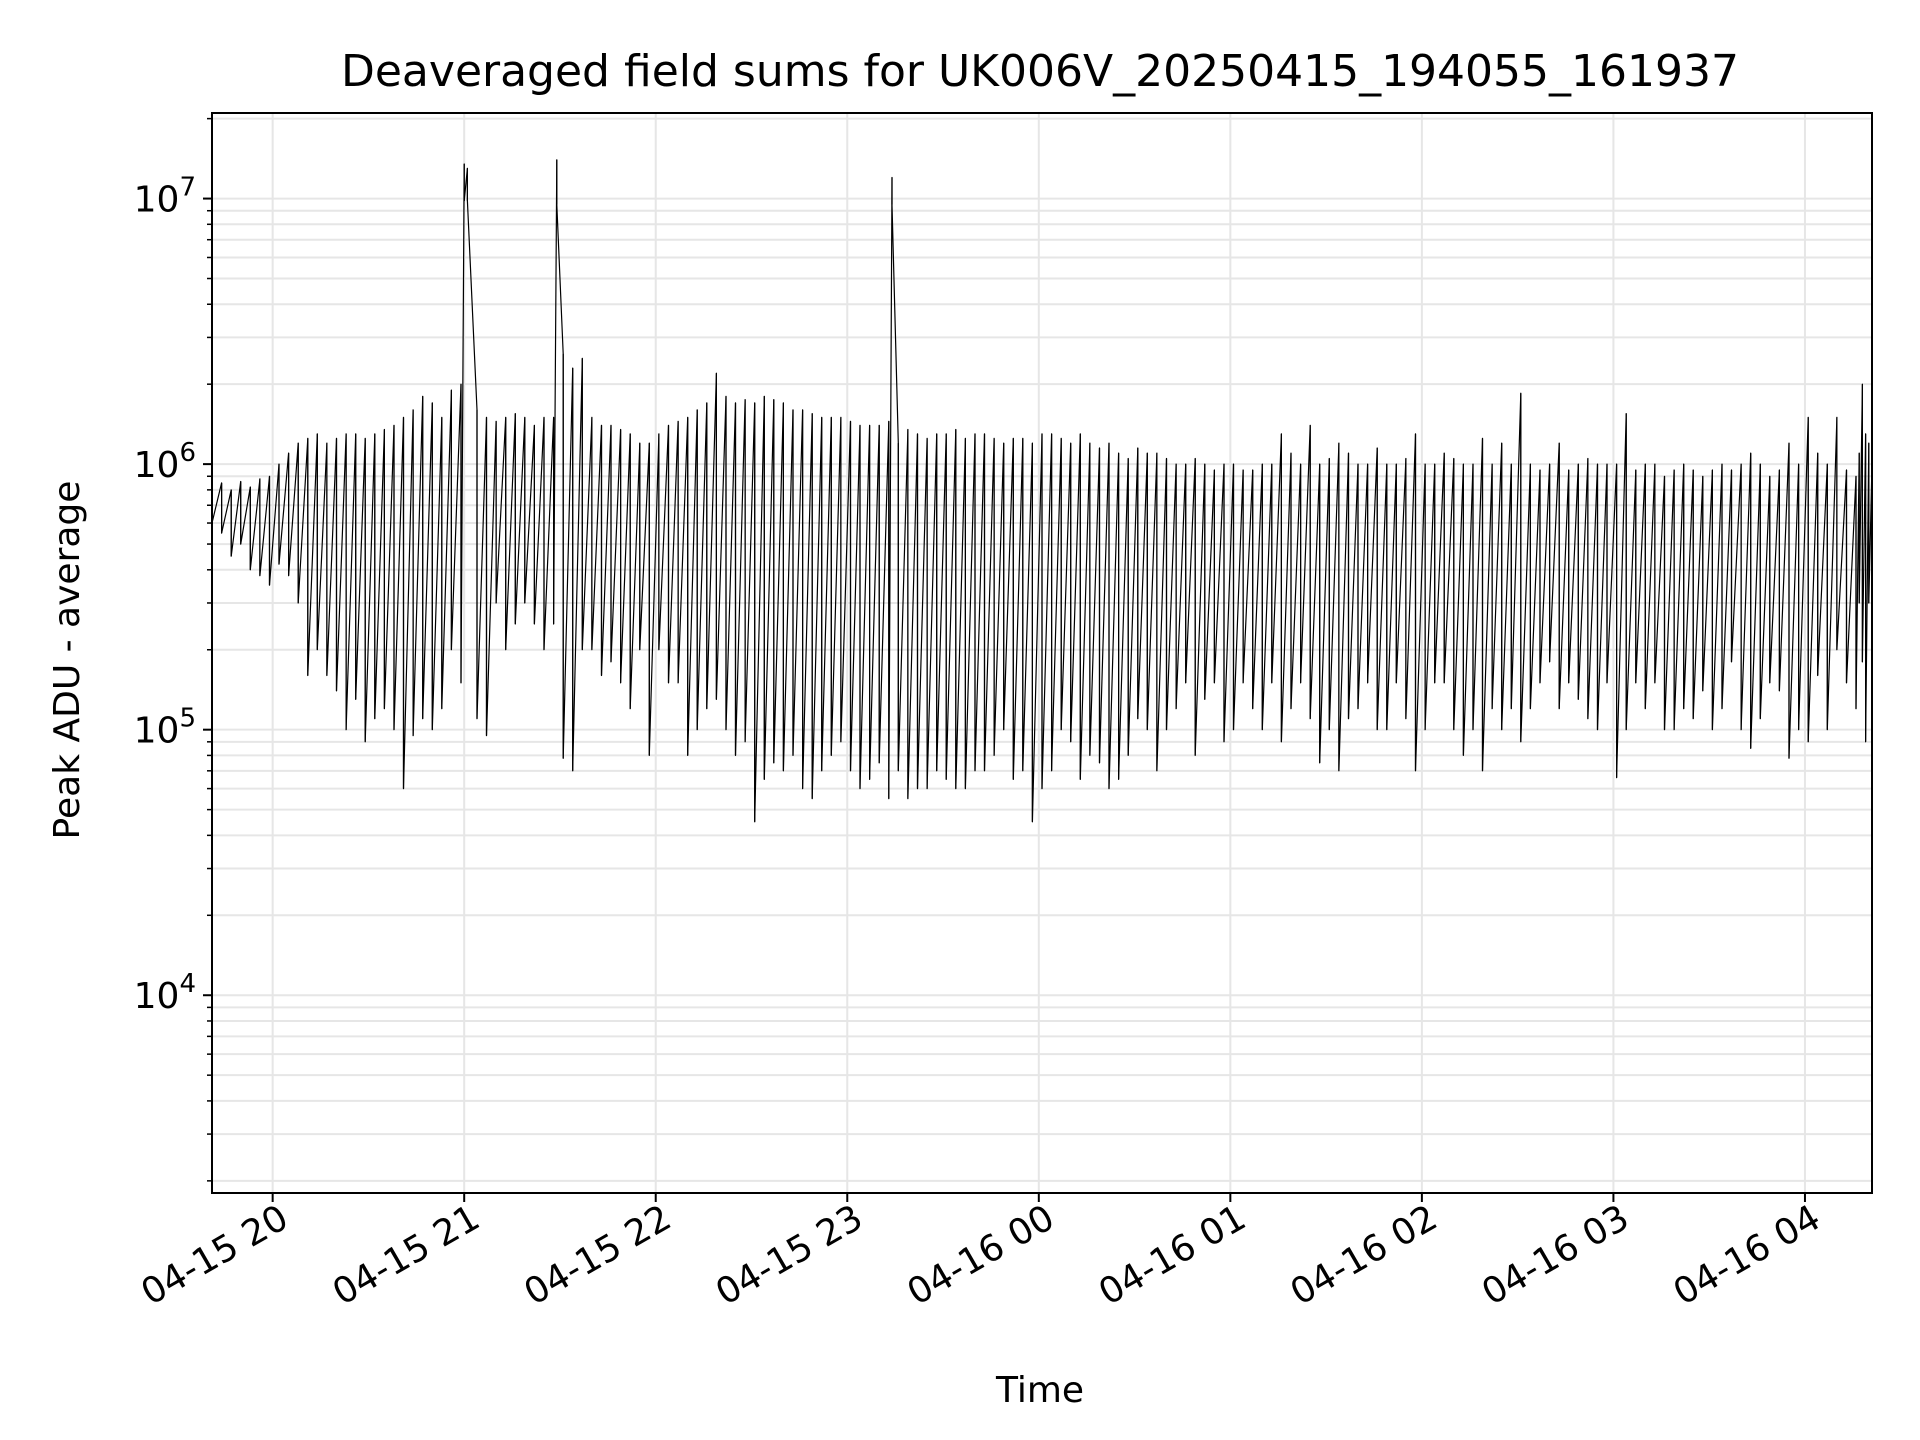 The width and height of the screenshot is (1920, 1440). Describe the element at coordinates (187, 188) in the screenshot. I see `y-tick-exponent: 7` at that location.